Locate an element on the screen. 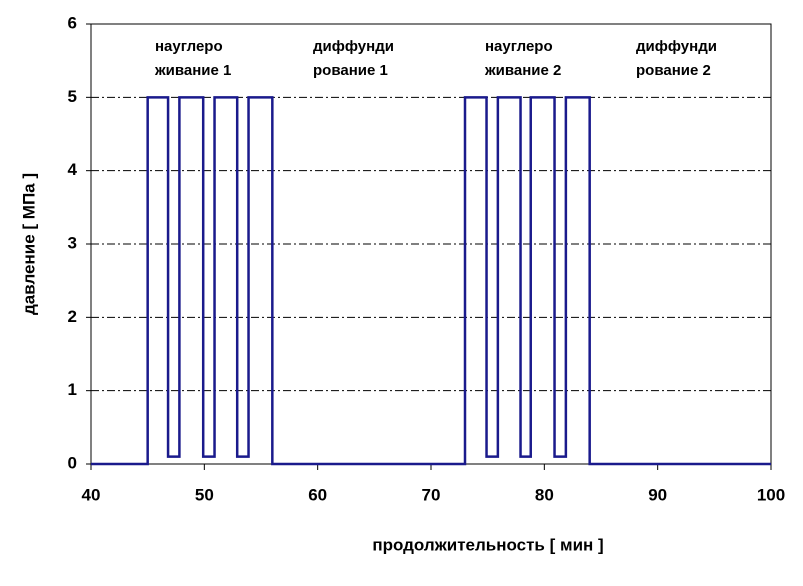 The height and width of the screenshot is (586, 803). y-tick-label: 5 is located at coordinates (72, 96).